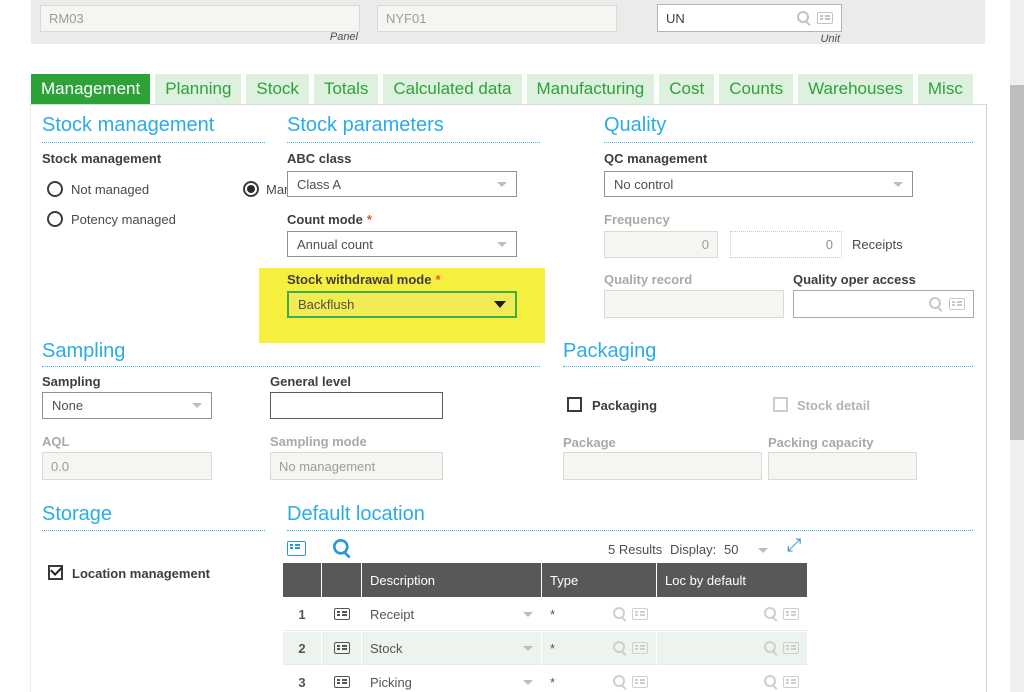  What do you see at coordinates (402, 304) in the screenshot?
I see `stock-withdrawal-mode-dropdown: Backflush` at bounding box center [402, 304].